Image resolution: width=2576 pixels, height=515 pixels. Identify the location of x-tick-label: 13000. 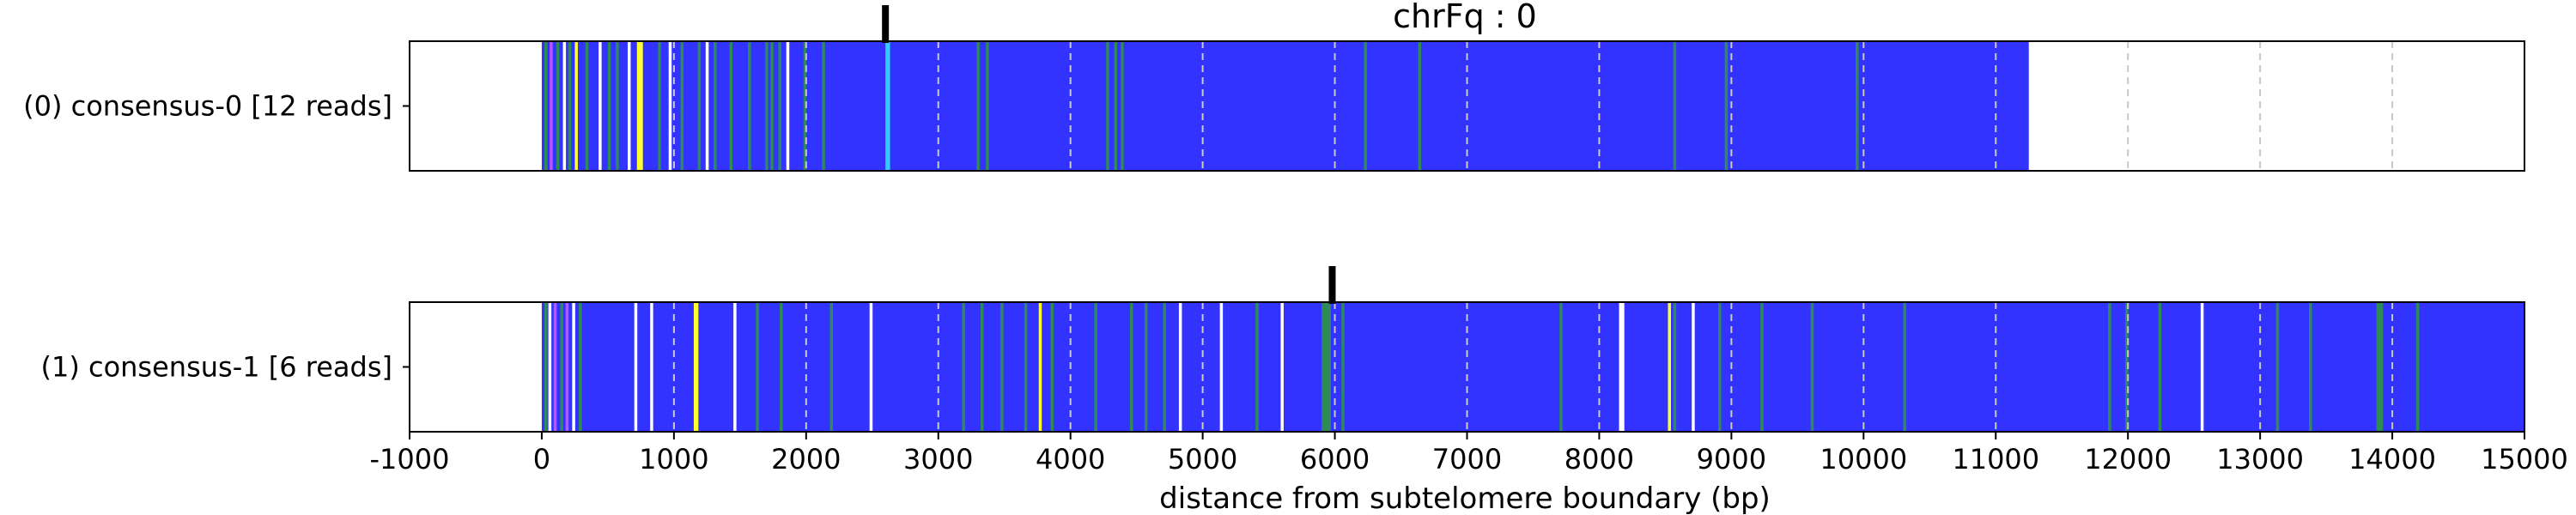
(2260, 459).